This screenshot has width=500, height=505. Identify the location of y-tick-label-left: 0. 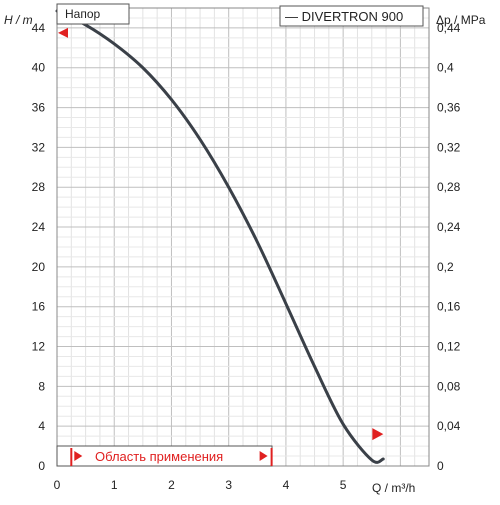
(41, 466).